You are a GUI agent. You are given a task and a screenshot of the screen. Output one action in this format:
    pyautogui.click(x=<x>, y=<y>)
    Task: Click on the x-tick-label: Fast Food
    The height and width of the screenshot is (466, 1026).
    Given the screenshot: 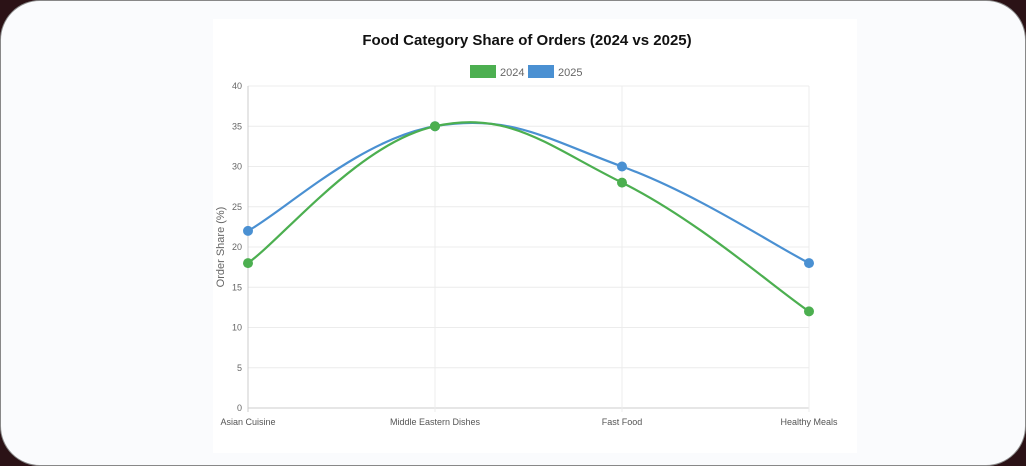 What is the action you would take?
    pyautogui.click(x=622, y=422)
    